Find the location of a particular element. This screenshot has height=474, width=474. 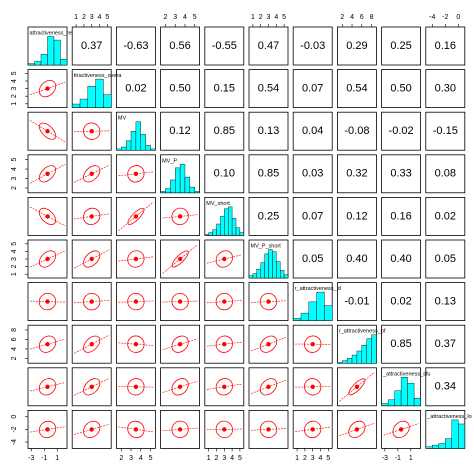

correlation: 0.47 is located at coordinates (268, 46).